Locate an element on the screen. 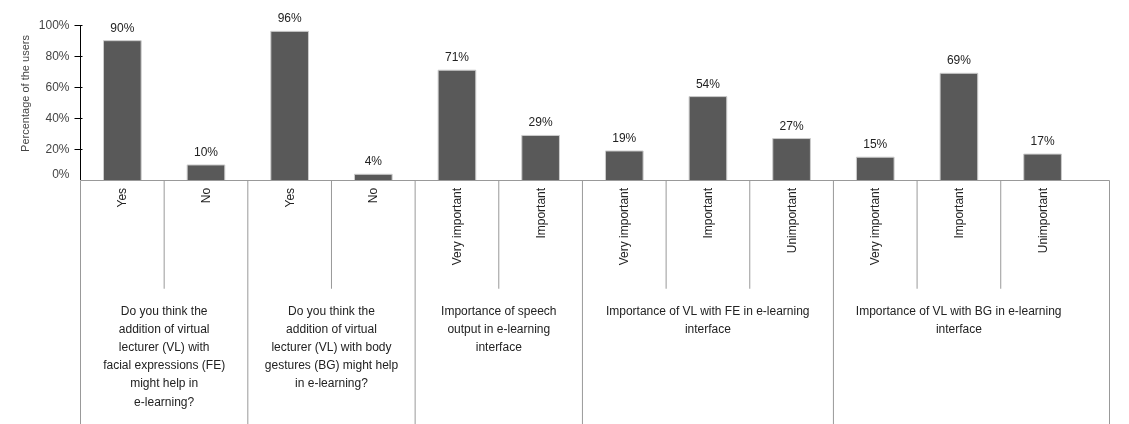  y-tick-label: 80% is located at coordinates (57, 56).